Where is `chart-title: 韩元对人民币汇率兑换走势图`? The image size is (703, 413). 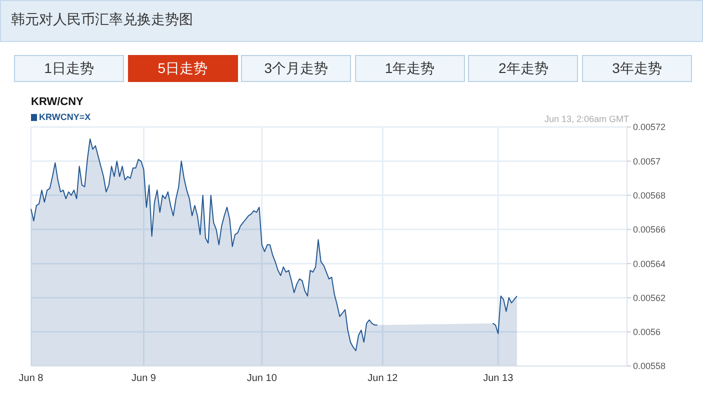 chart-title: 韩元对人民币汇率兑换走势图 is located at coordinates (102, 20).